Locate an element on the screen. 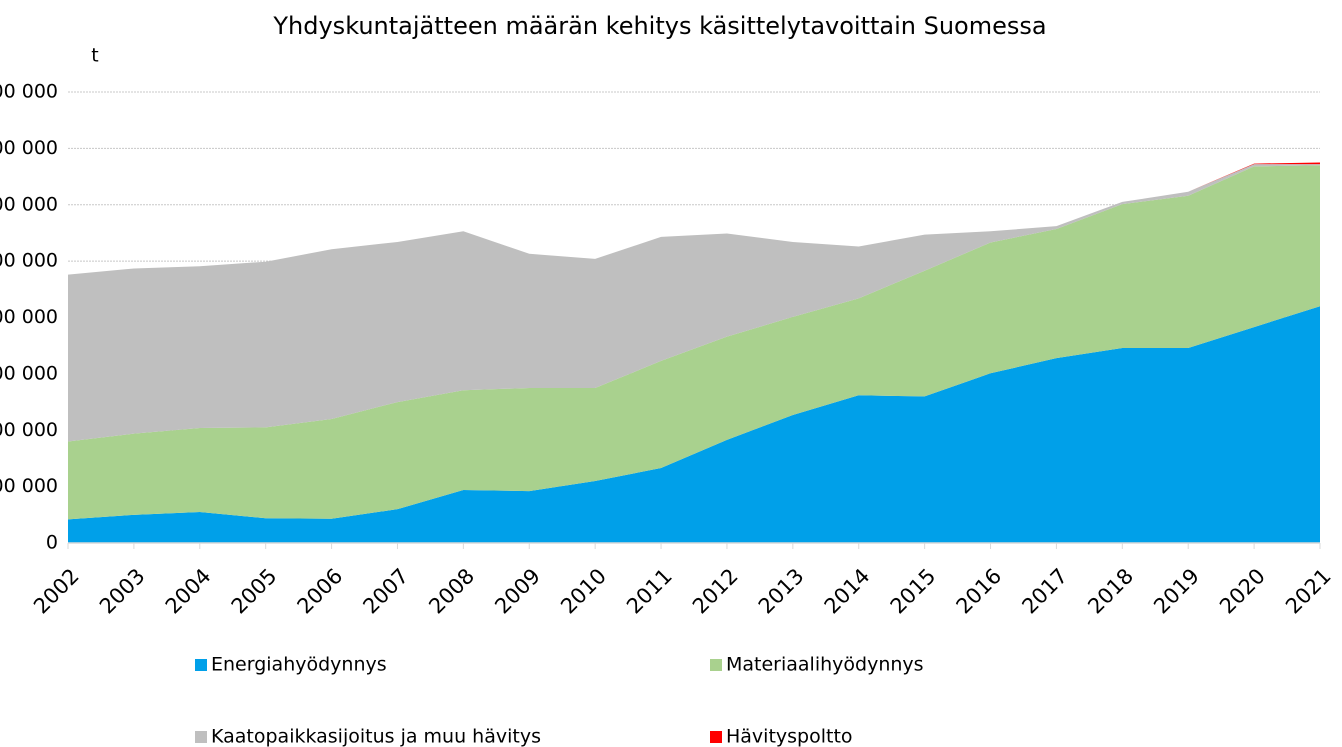 Image resolution: width=1342 pixels, height=747 pixels. y-tick-label: 1 500 000 is located at coordinates (29, 373).